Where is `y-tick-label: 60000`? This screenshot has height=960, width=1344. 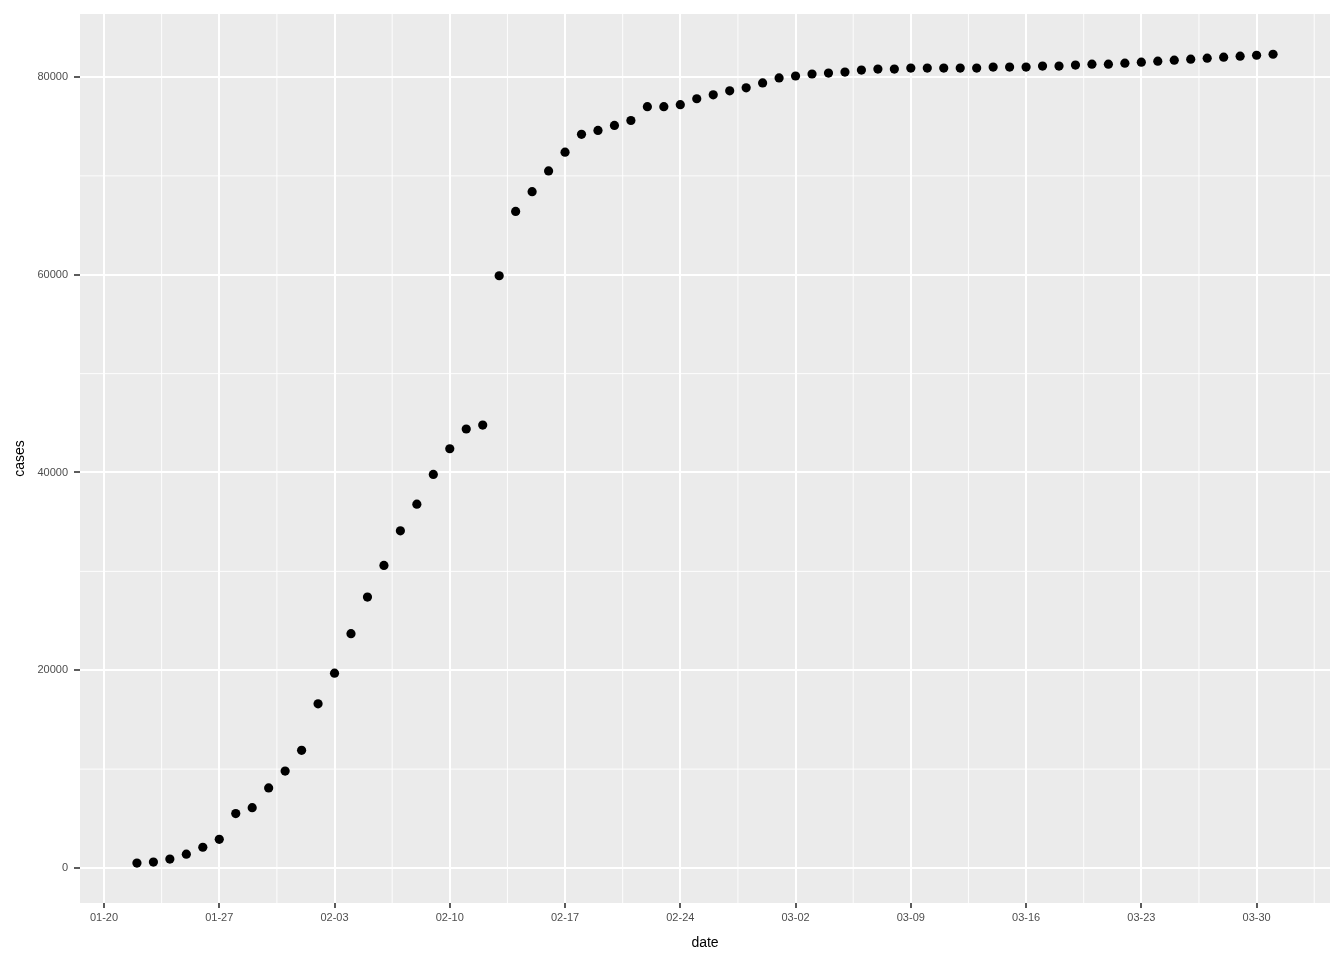 y-tick-label: 60000 is located at coordinates (52, 273).